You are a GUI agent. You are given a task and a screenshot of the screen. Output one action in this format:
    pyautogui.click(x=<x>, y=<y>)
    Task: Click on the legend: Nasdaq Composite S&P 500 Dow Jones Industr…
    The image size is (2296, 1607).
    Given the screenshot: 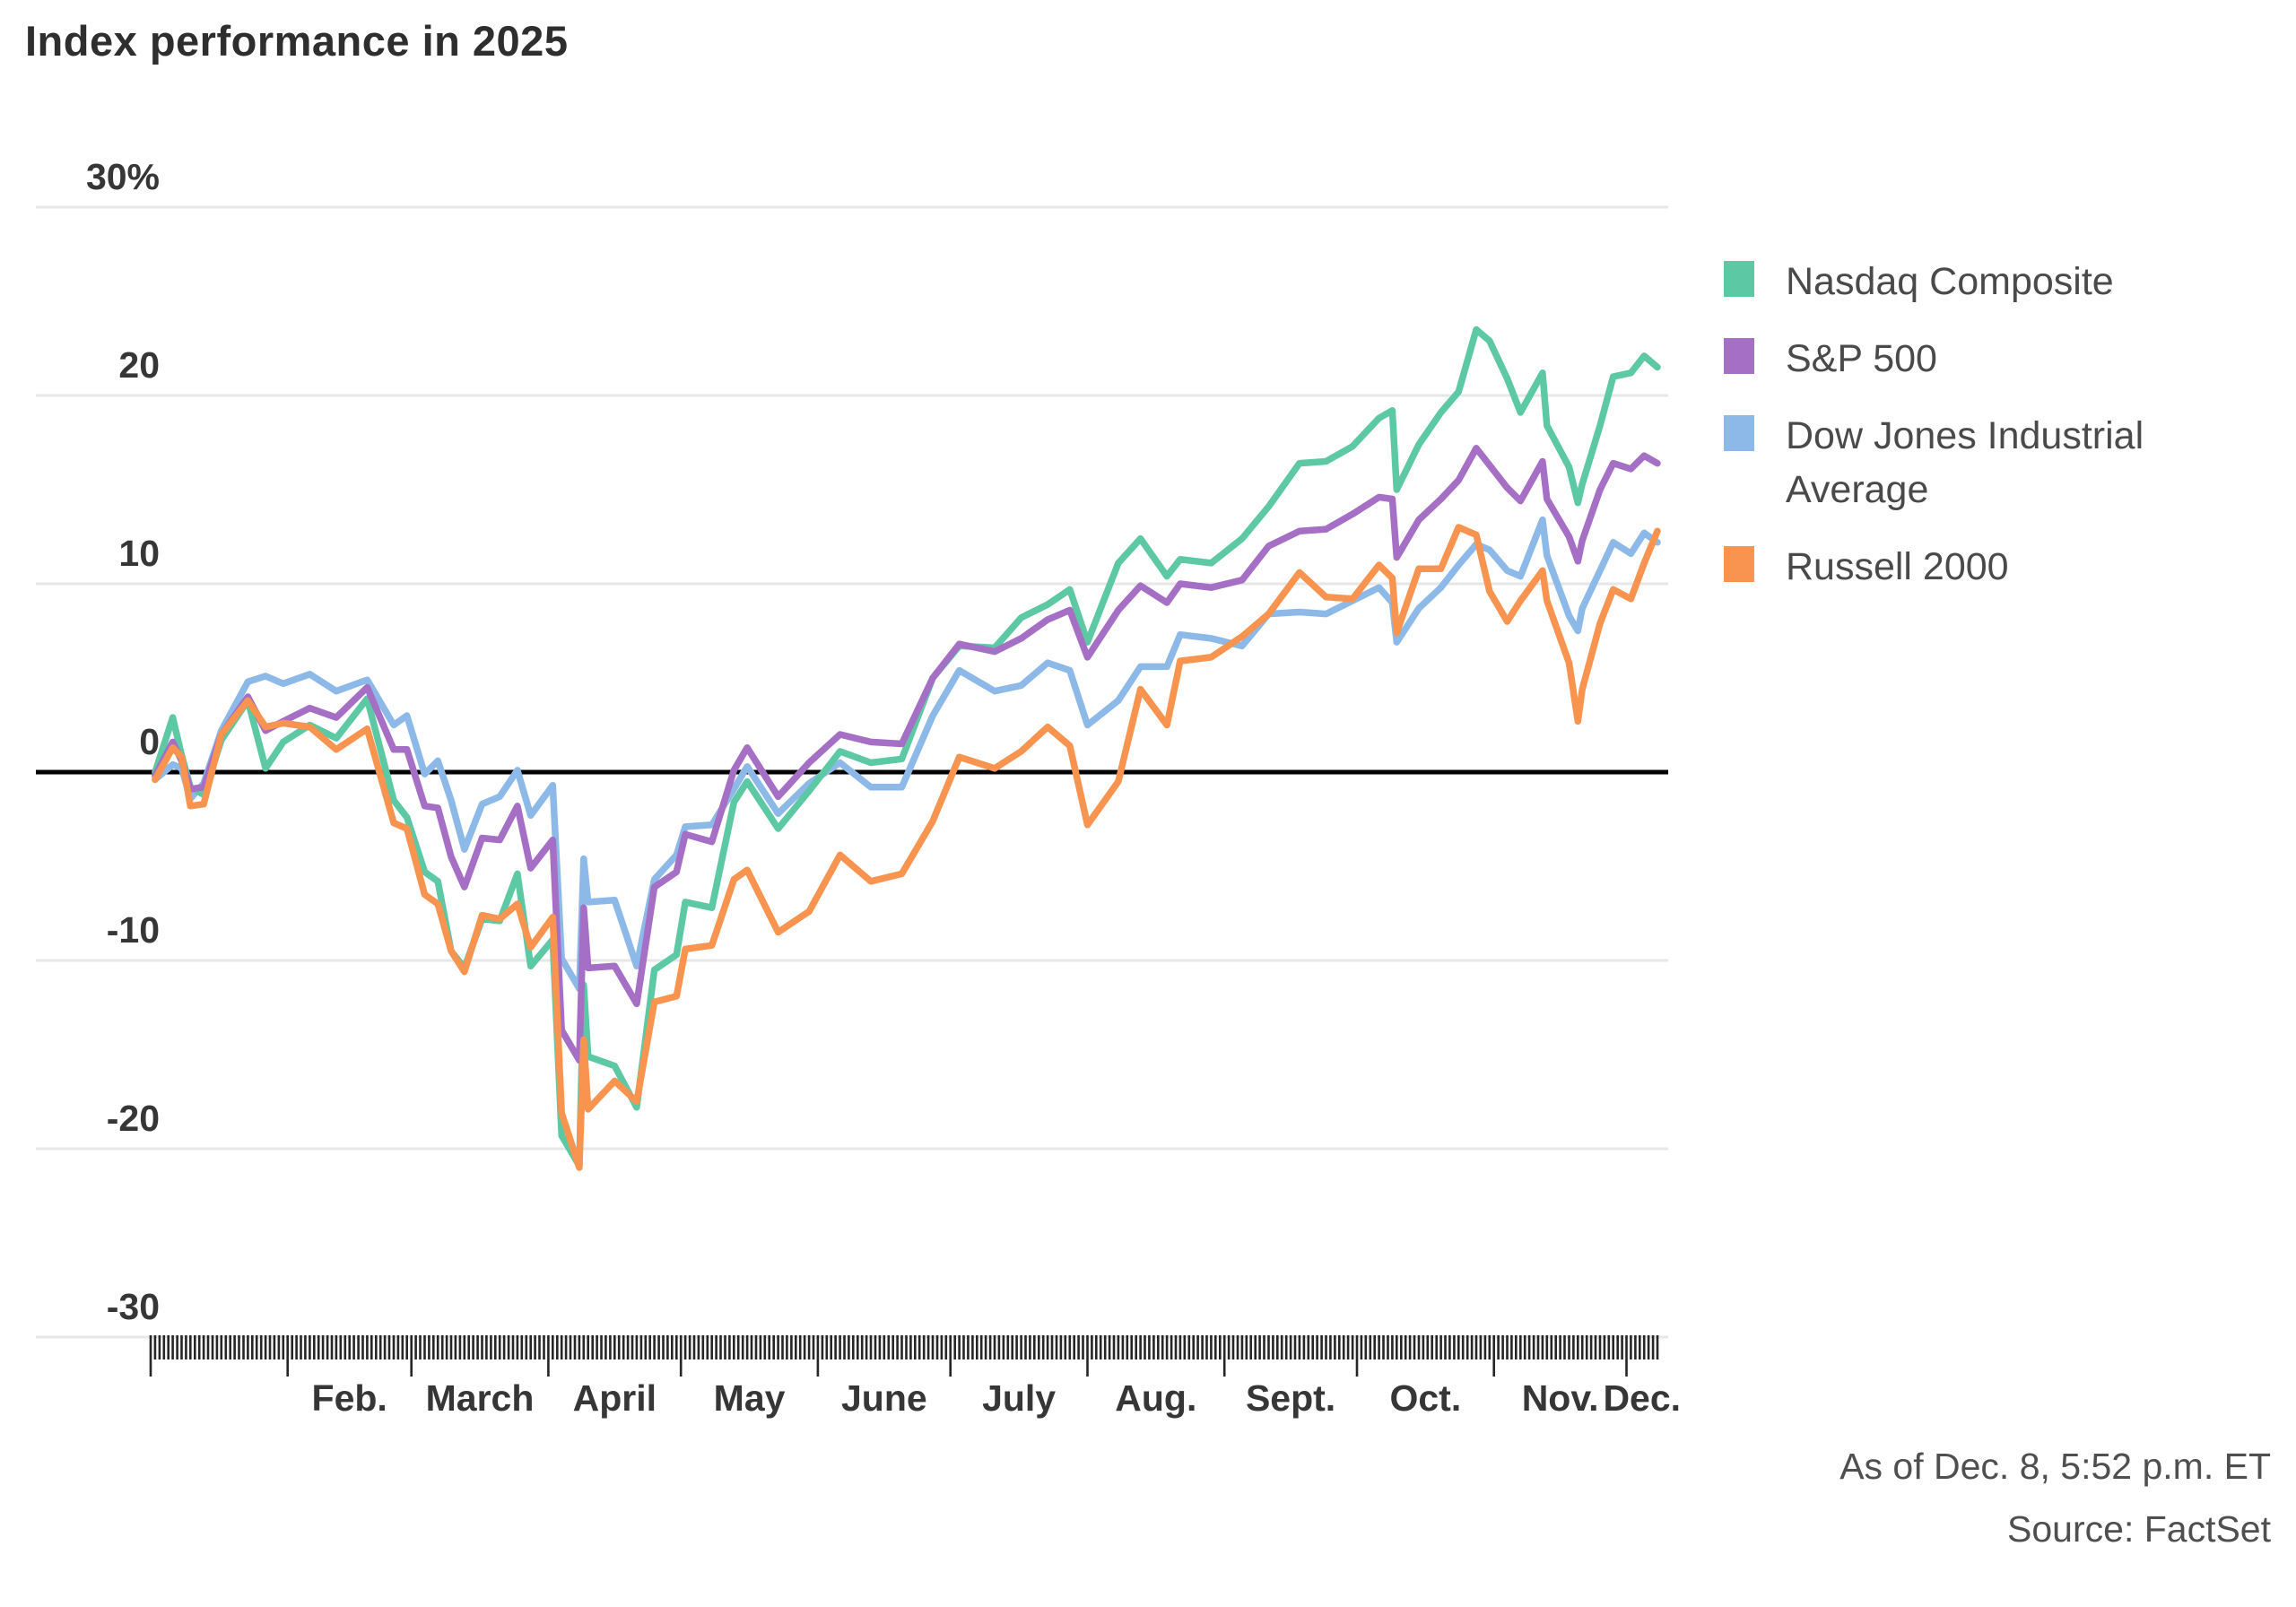 What is the action you would take?
    pyautogui.click(x=1984, y=436)
    